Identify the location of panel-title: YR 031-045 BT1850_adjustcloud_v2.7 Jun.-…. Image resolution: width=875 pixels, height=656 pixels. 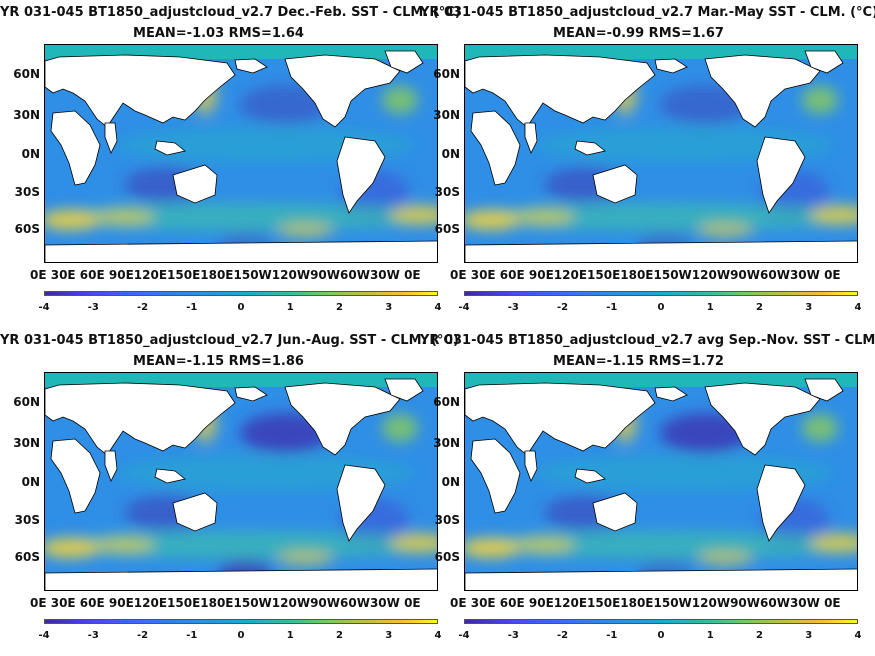
(229, 340).